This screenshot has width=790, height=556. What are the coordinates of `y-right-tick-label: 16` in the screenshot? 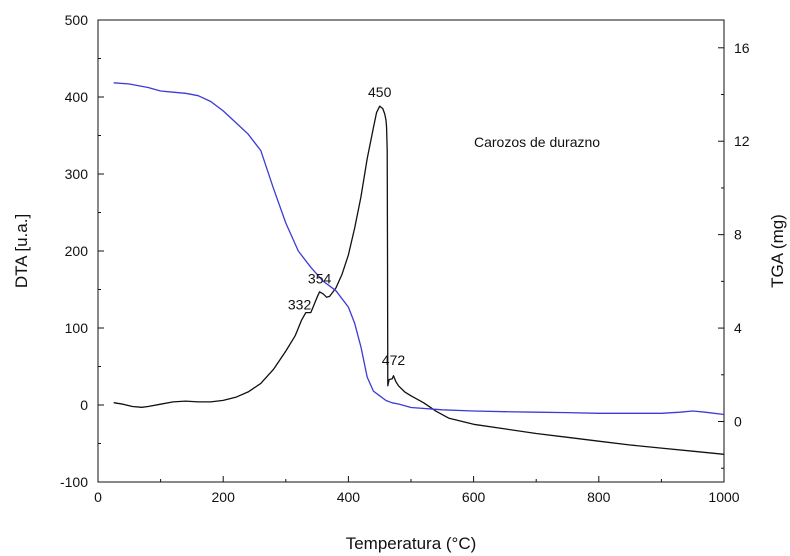 It's located at (742, 48).